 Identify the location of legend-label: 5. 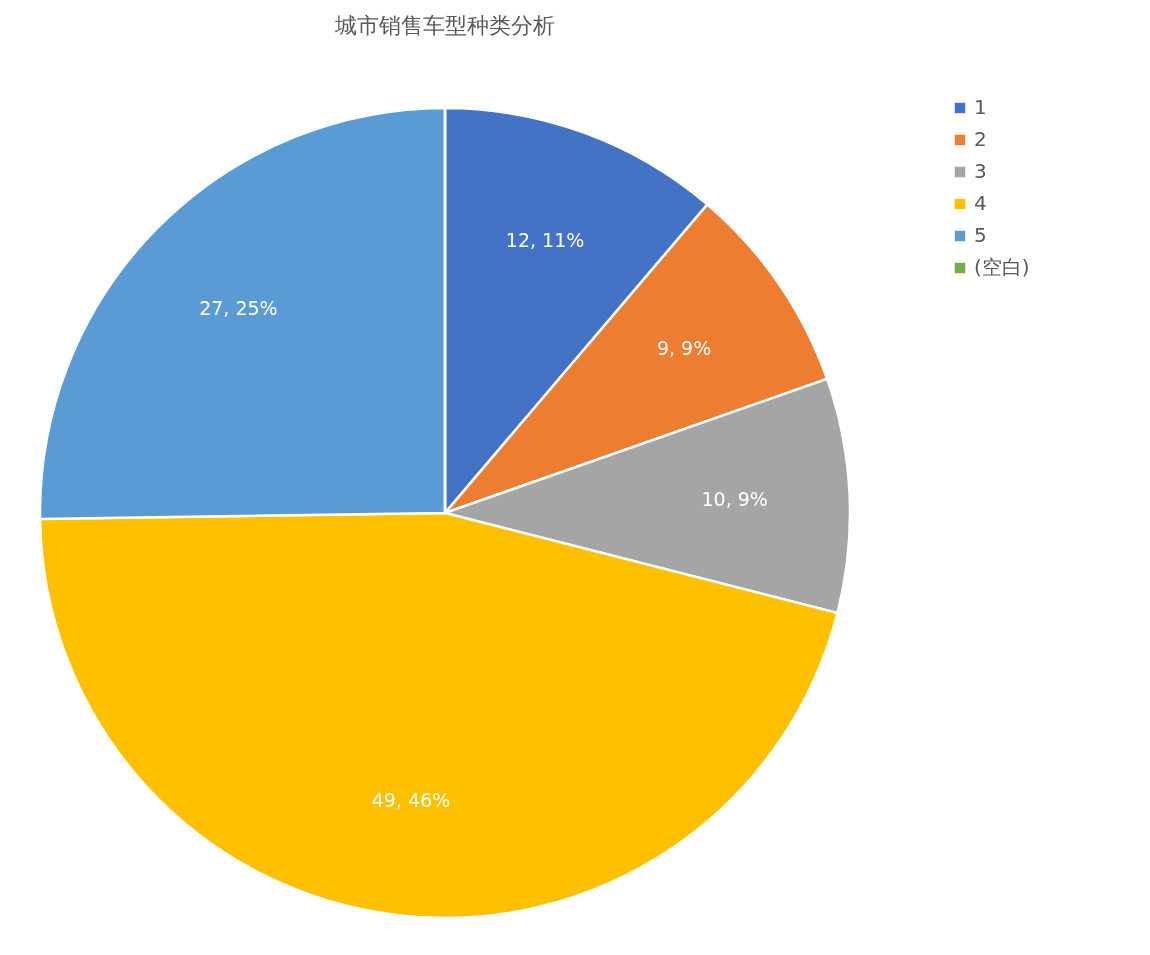
(980, 235).